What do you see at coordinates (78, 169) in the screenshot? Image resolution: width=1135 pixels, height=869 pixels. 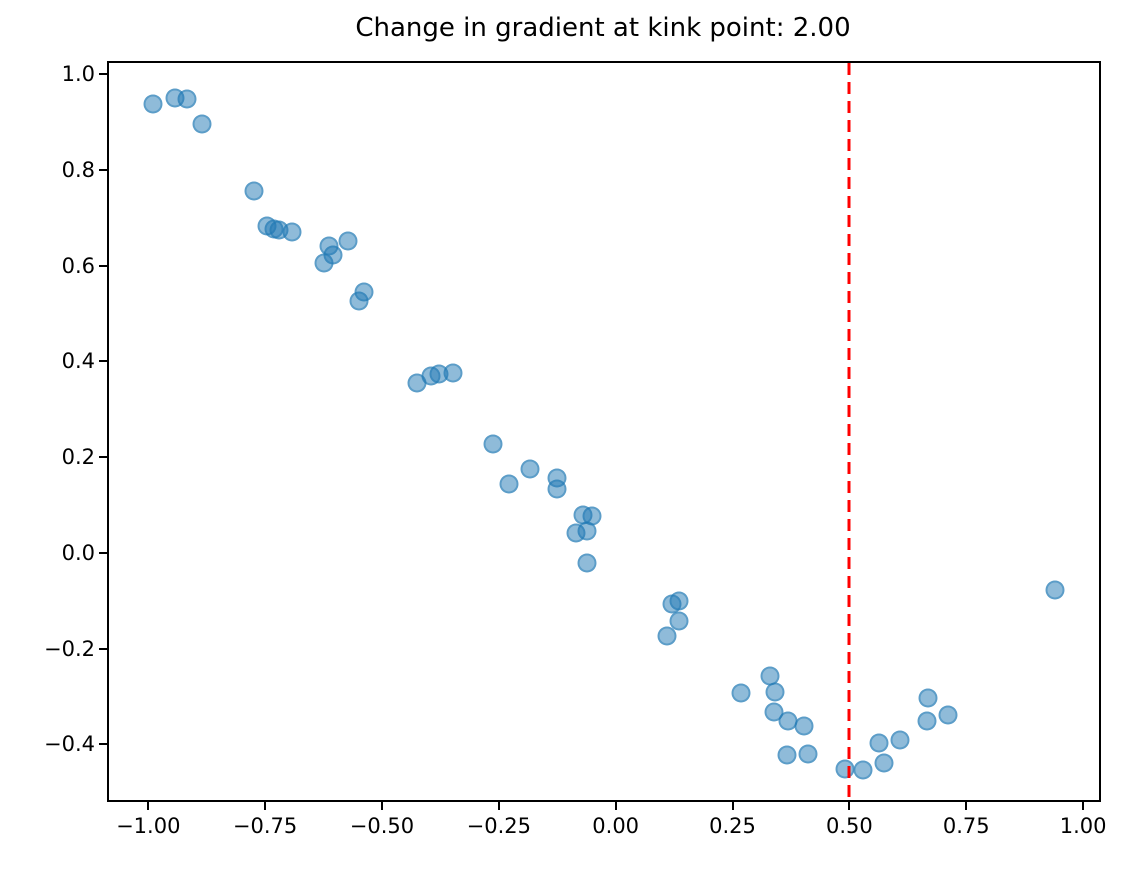 I see `y-tick-label: 0.8` at bounding box center [78, 169].